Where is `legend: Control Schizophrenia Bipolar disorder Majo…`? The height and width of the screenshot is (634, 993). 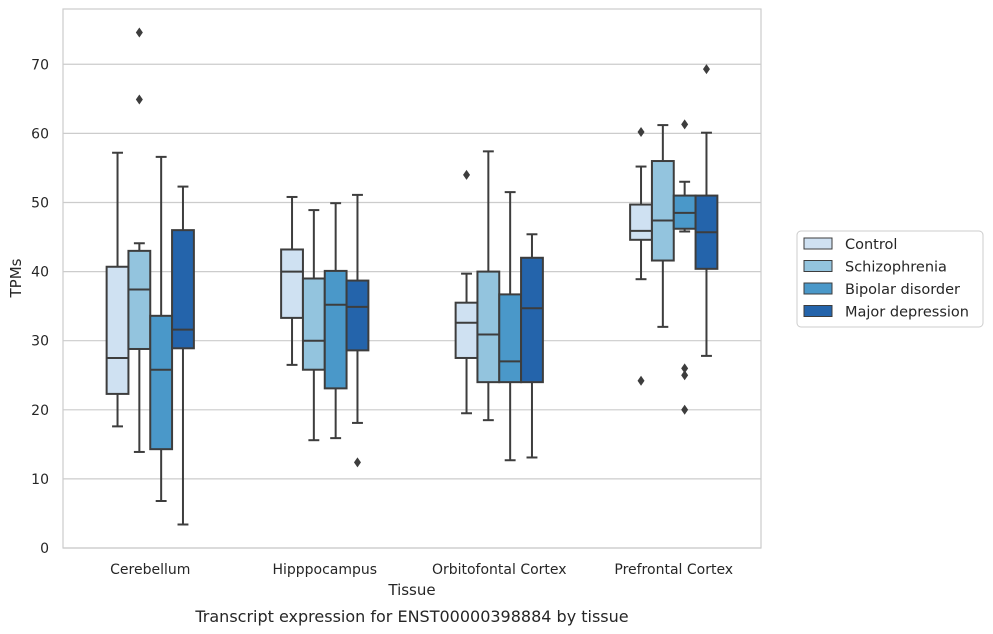 legend: Control Schizophrenia Bipolar disorder Majo… is located at coordinates (890, 279).